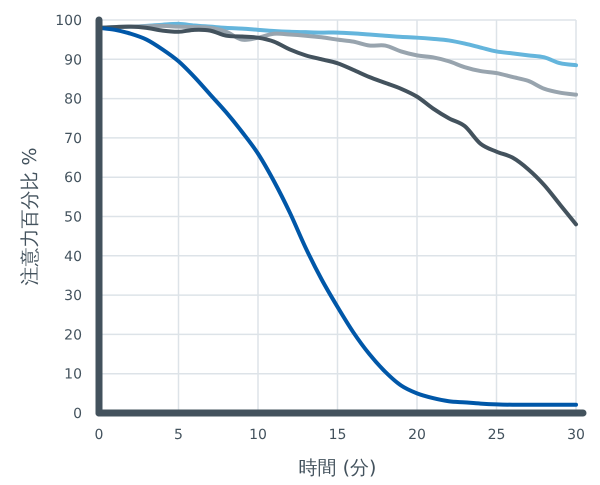 The height and width of the screenshot is (485, 600). Describe the element at coordinates (337, 435) in the screenshot. I see `x-tick-label: 15` at that location.